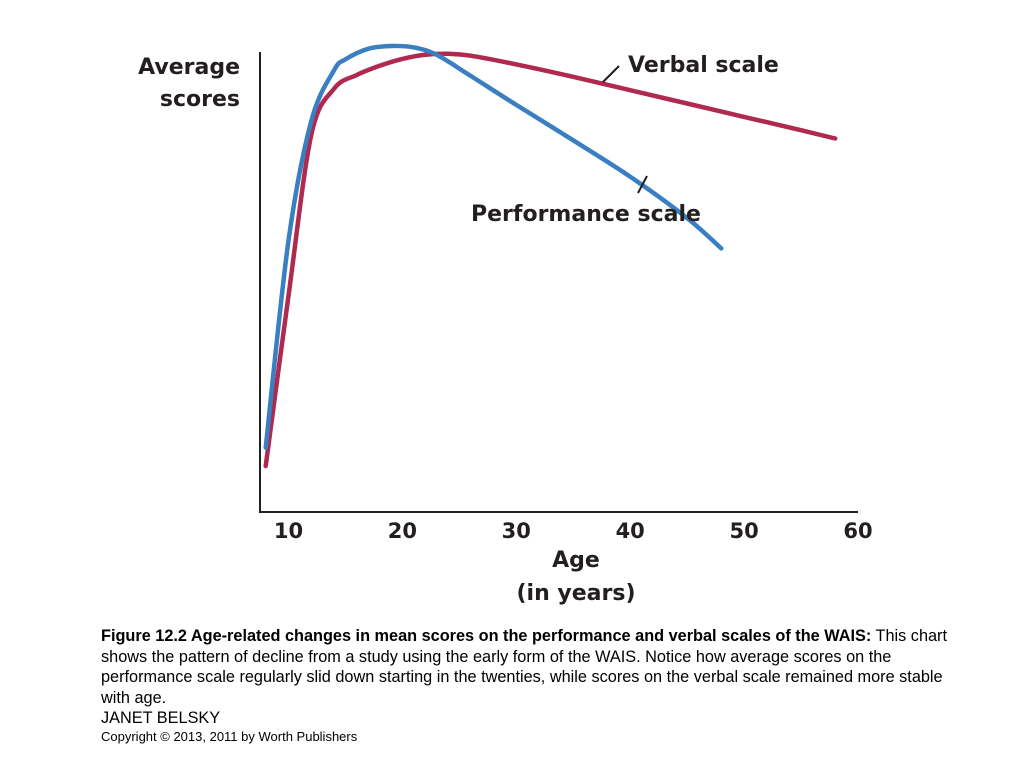 The image size is (1024, 768). Describe the element at coordinates (586, 201) in the screenshot. I see `performance-scale-annotation: Performance scale` at that location.